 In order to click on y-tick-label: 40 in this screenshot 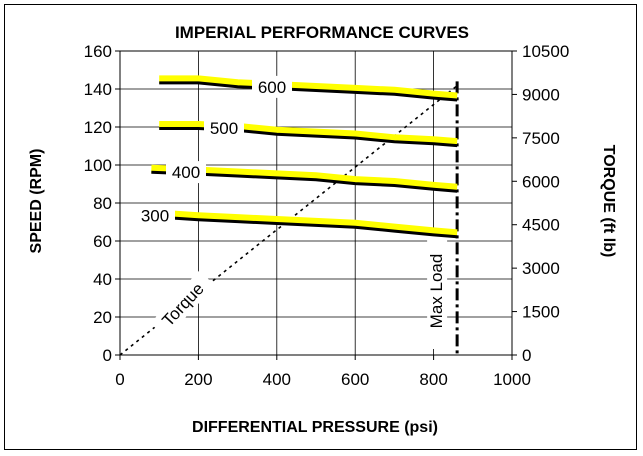, I will do `click(102, 279)`.